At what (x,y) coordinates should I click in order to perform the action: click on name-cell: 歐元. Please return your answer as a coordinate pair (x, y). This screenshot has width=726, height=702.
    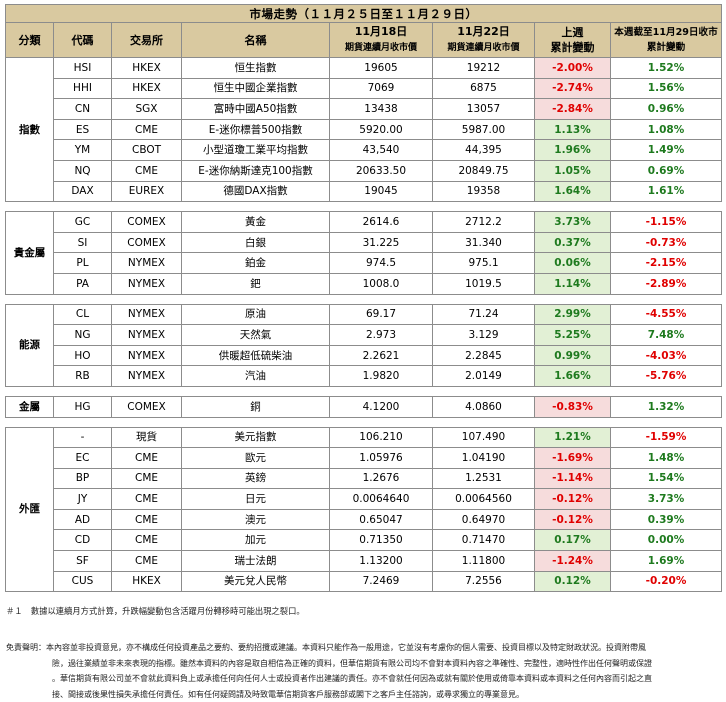
    Looking at the image, I should click on (255, 458).